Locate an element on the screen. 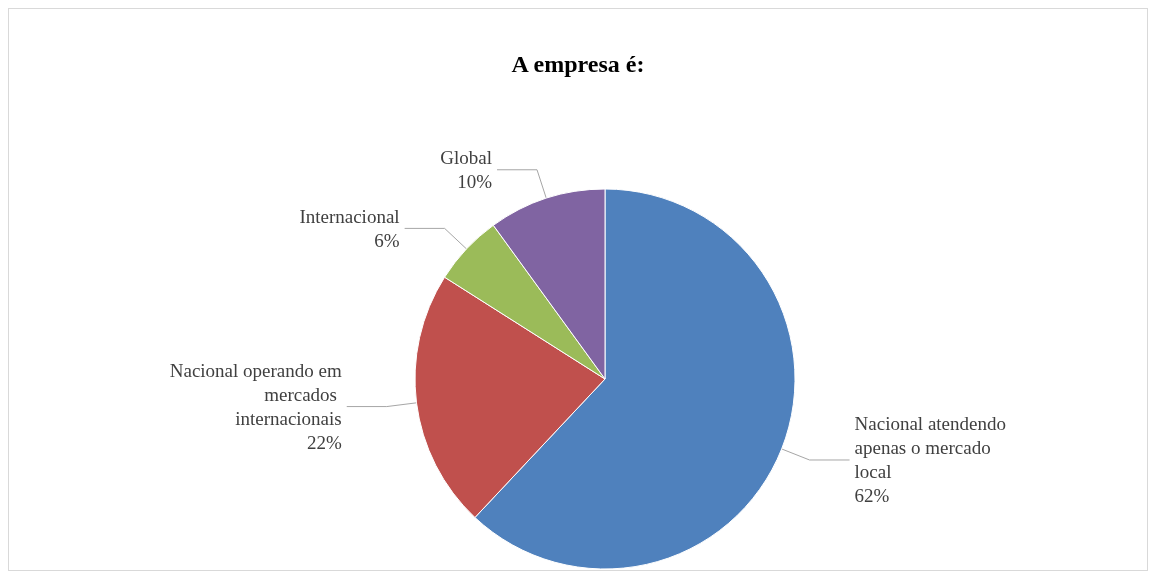 The image size is (1156, 579). slice-label: Nacional atendendo apenas o mercado local is located at coordinates (932, 448).